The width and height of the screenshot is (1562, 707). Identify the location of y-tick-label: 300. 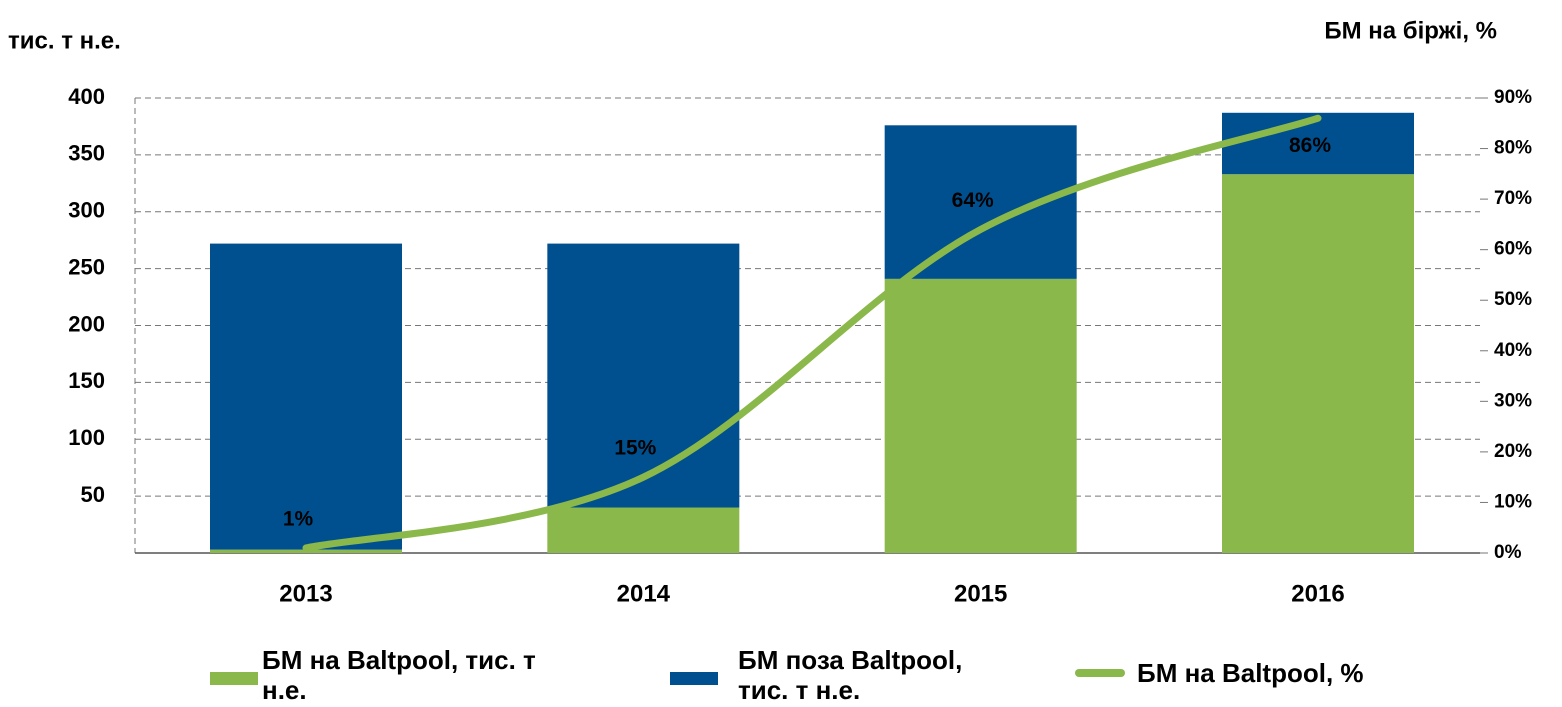
(86, 210).